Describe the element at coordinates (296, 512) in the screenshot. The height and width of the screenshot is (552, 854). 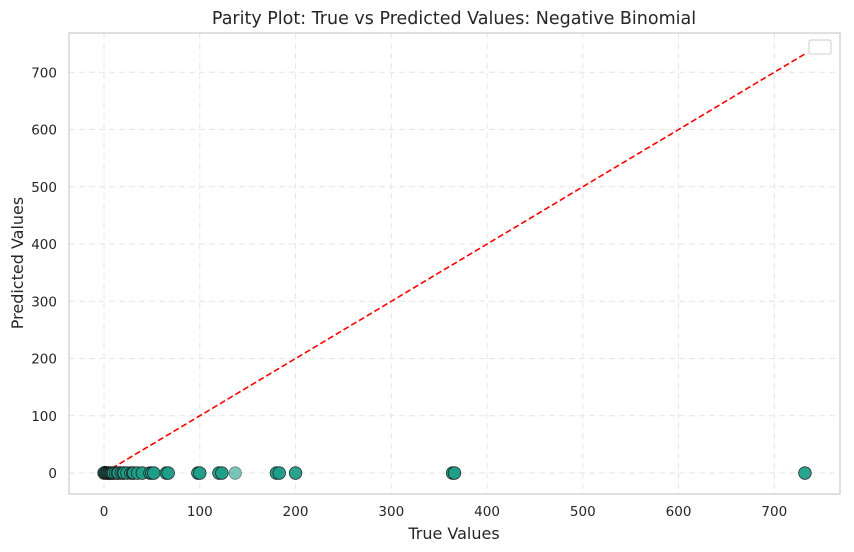
I see `x-tick-label: 200` at that location.